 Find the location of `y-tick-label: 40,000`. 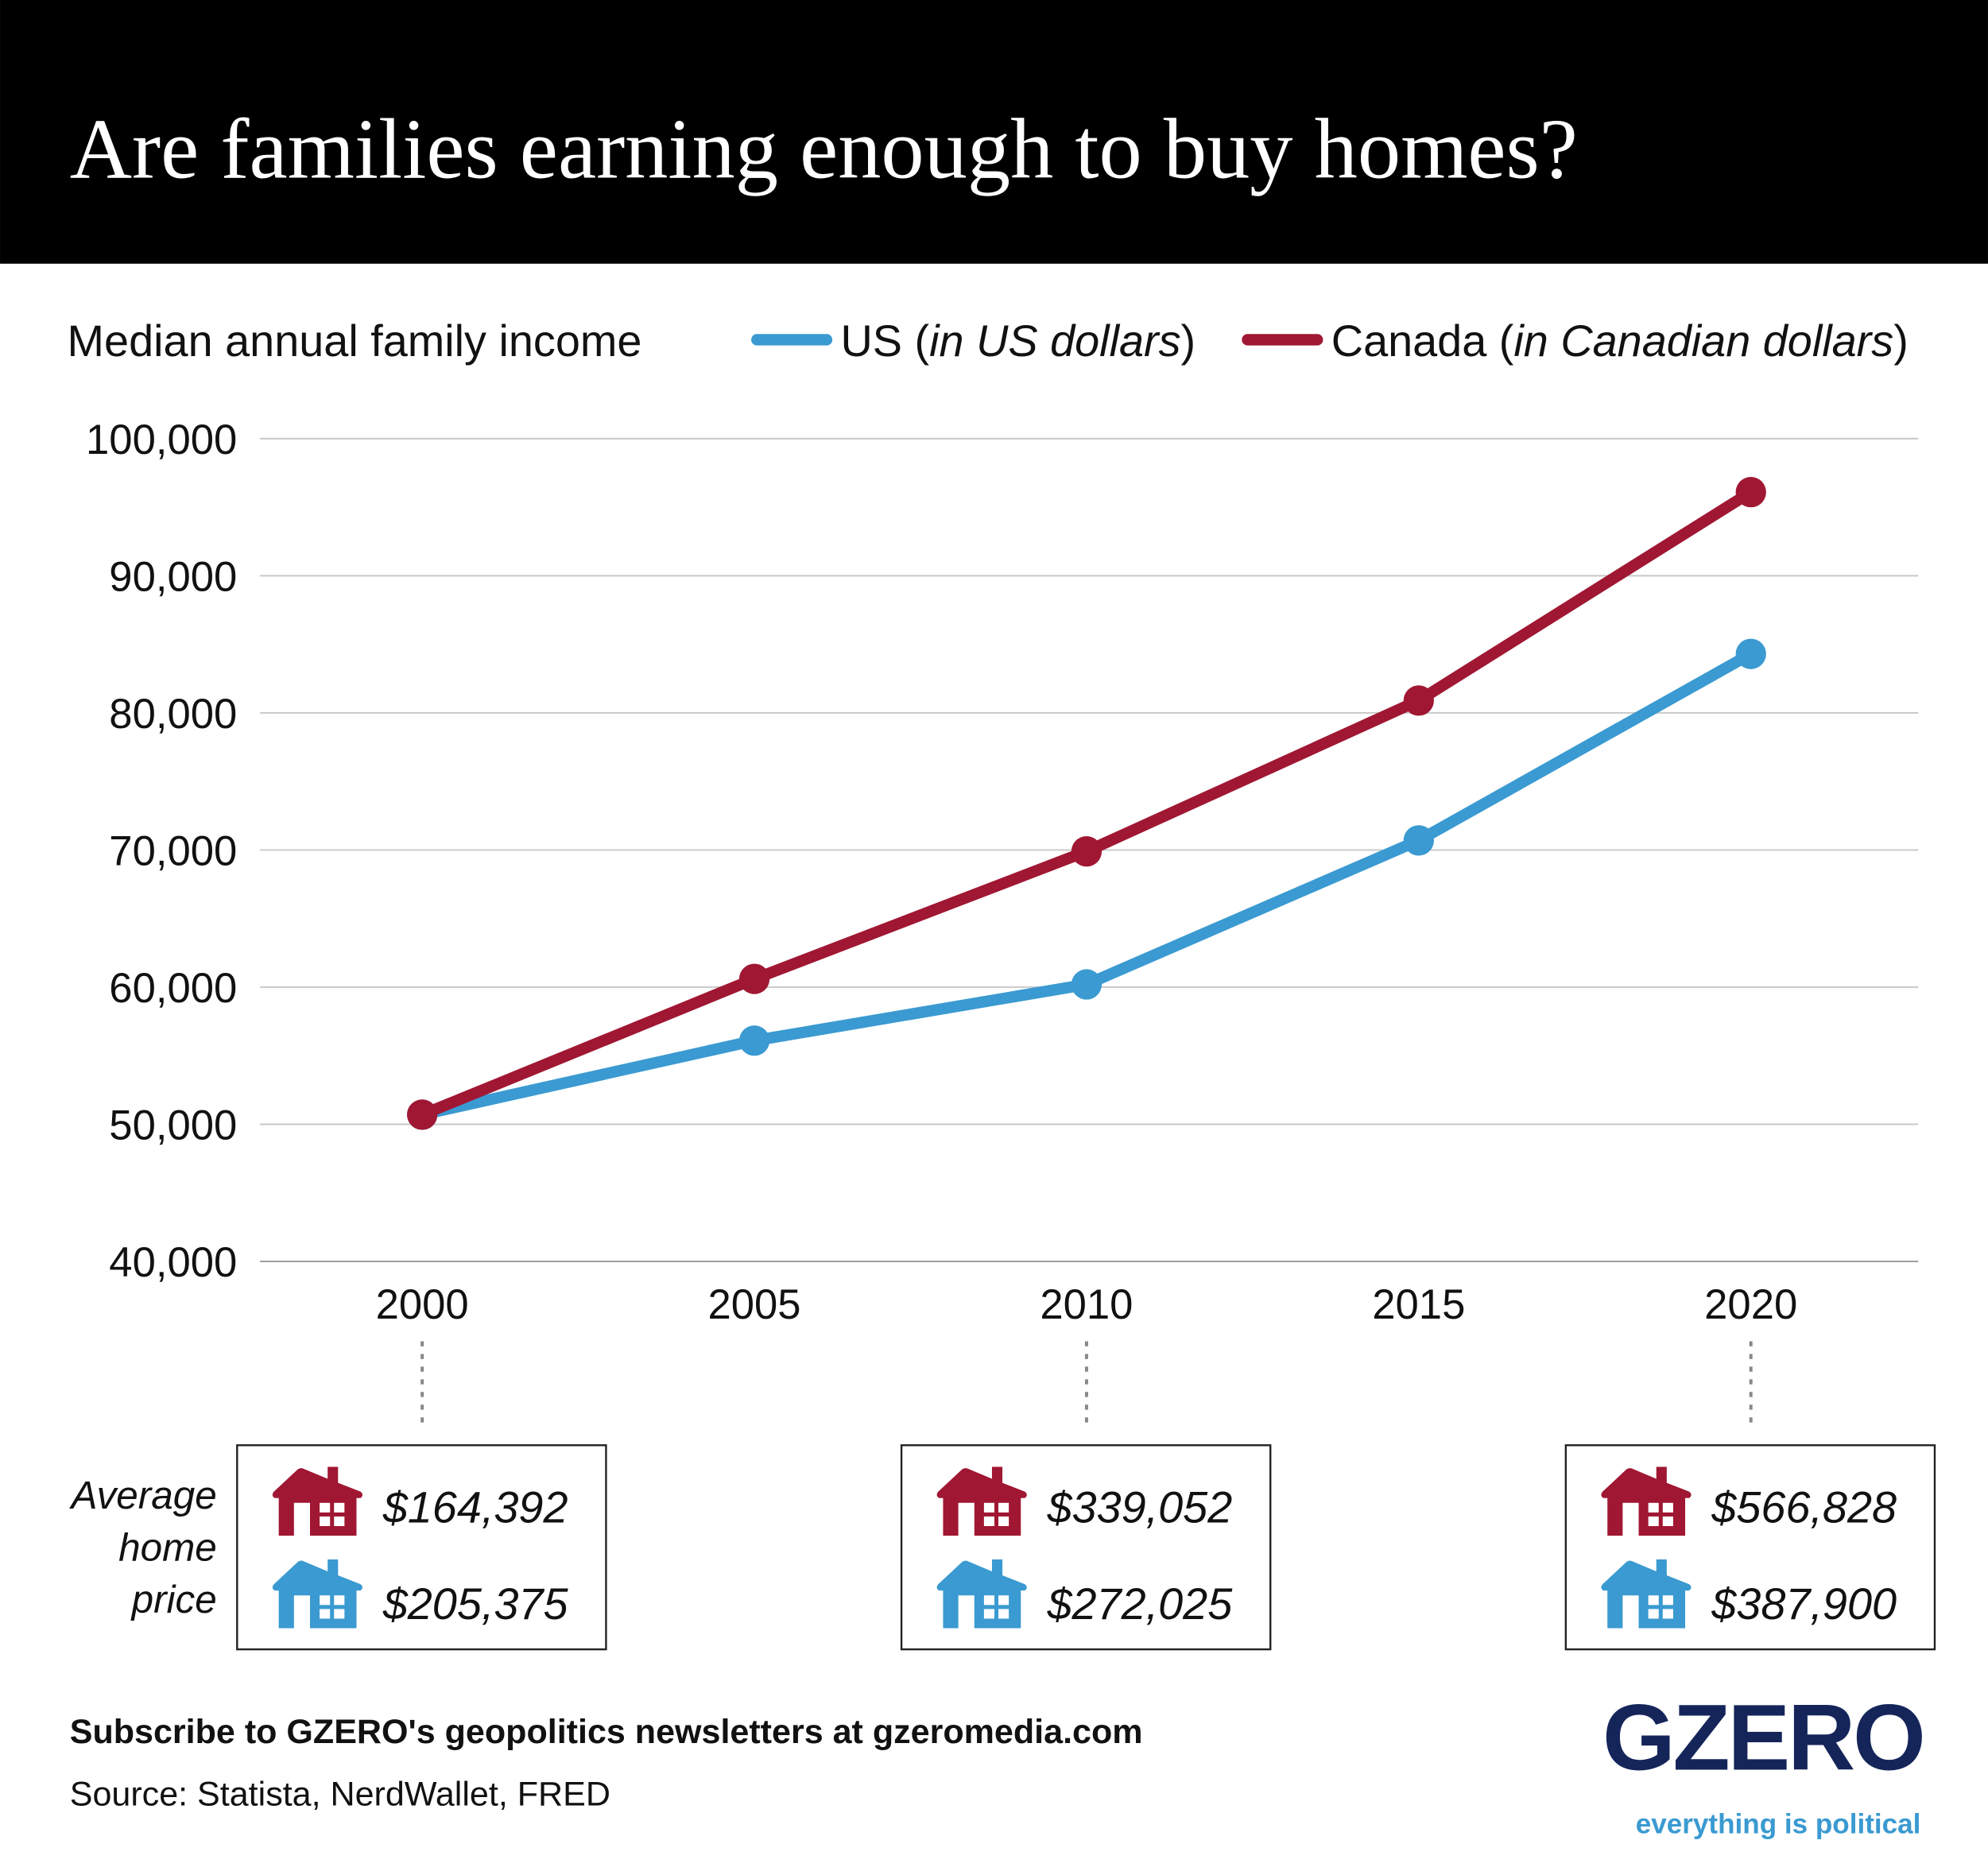

y-tick-label: 40,000 is located at coordinates (173, 1262).